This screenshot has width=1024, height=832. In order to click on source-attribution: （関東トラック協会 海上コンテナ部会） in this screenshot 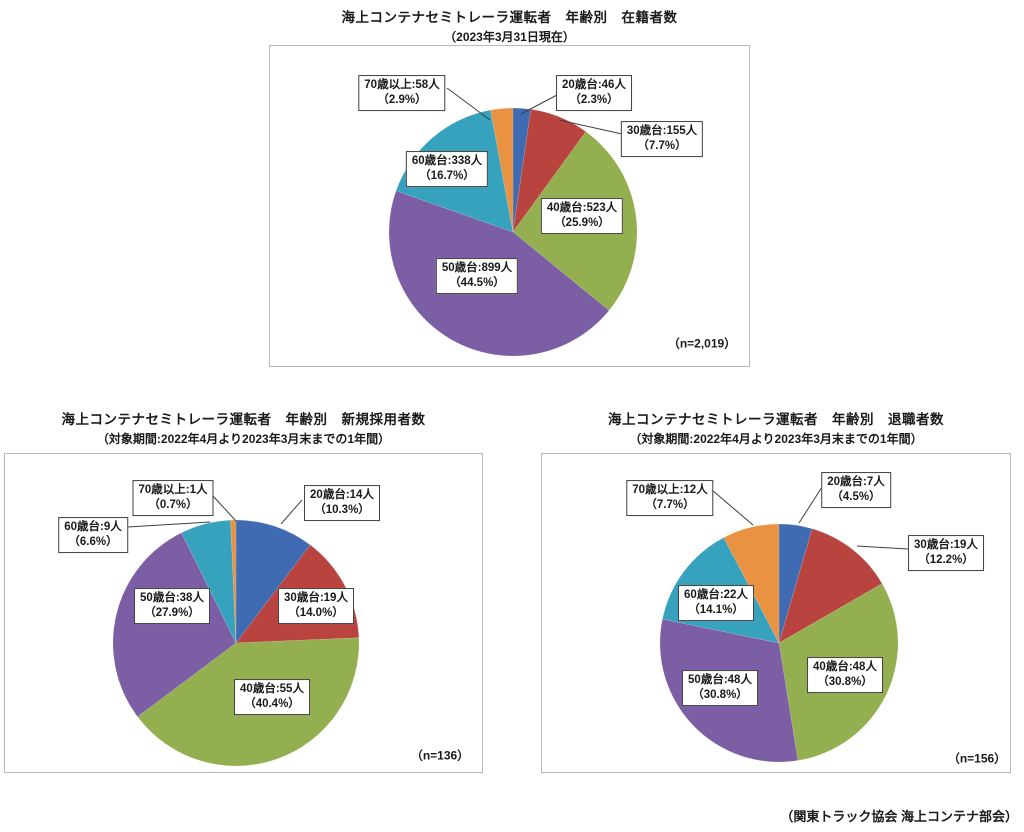, I will do `click(899, 816)`.